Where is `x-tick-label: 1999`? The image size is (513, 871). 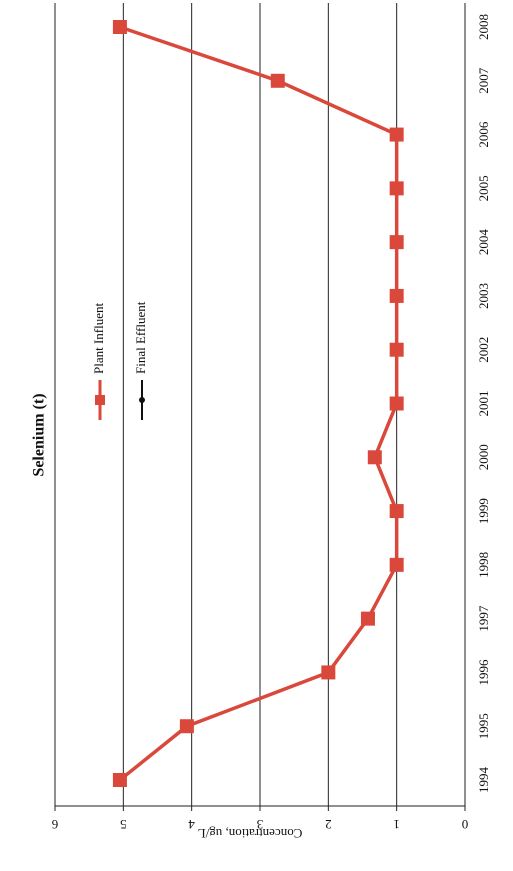 x-tick-label: 1999 is located at coordinates (483, 511).